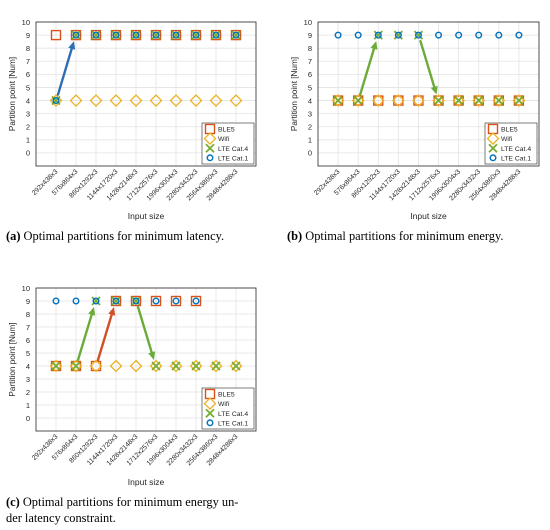  What do you see at coordinates (146, 359) in the screenshot?
I see `plot-frame` at bounding box center [146, 359].